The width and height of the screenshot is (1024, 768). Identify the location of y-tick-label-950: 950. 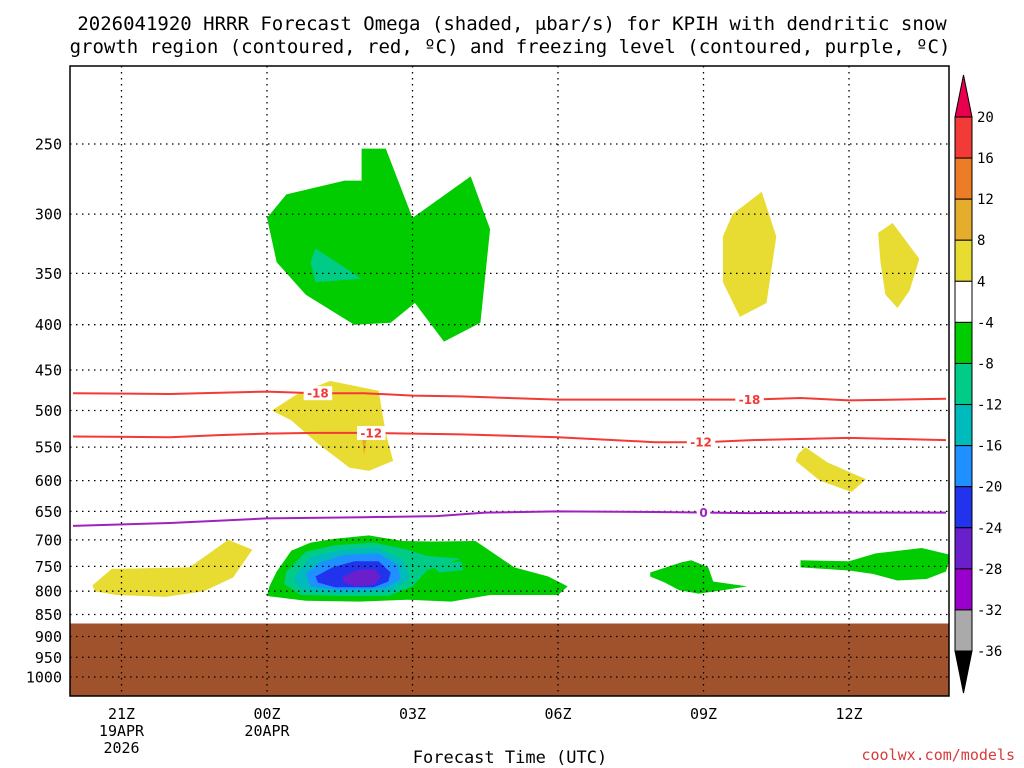
(48, 658).